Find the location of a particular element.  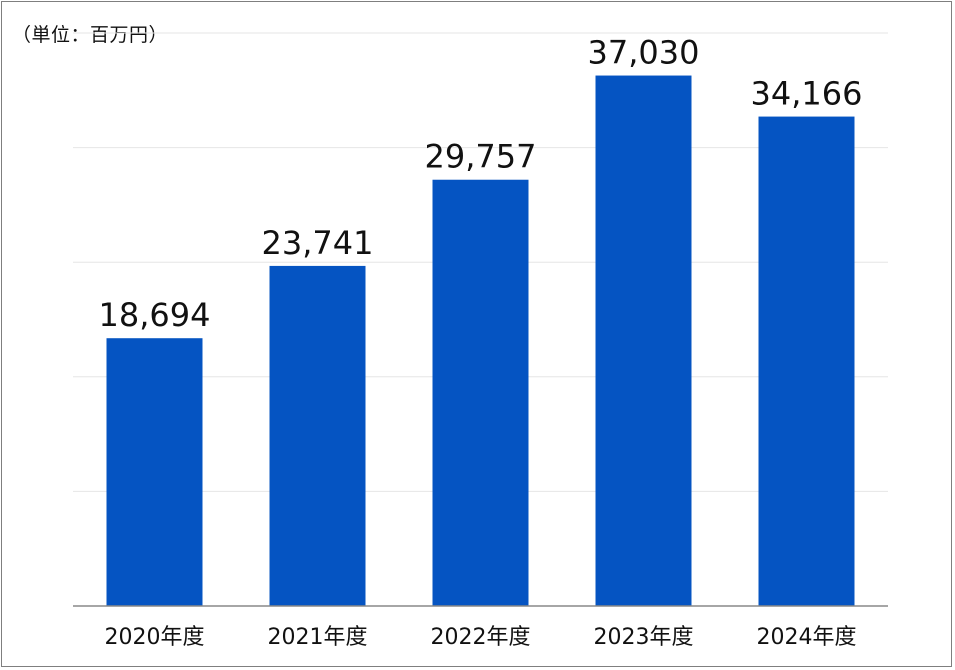

bar-2021年度 is located at coordinates (317, 435).